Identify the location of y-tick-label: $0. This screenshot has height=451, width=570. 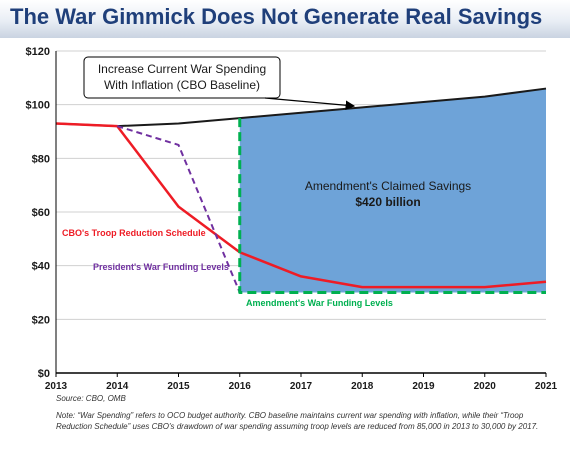
(44, 374).